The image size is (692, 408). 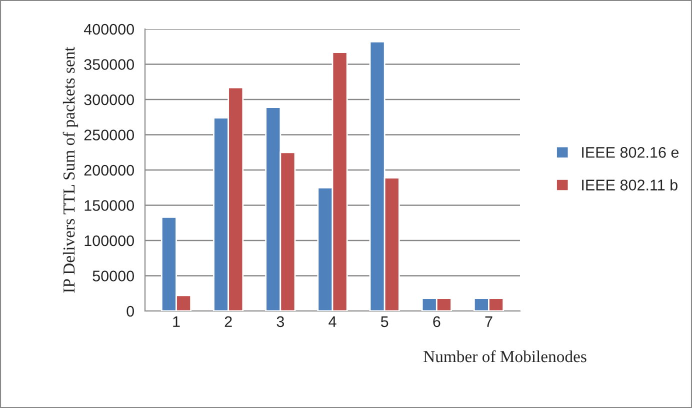 What do you see at coordinates (384, 322) in the screenshot?
I see `x-tick-label: 5` at bounding box center [384, 322].